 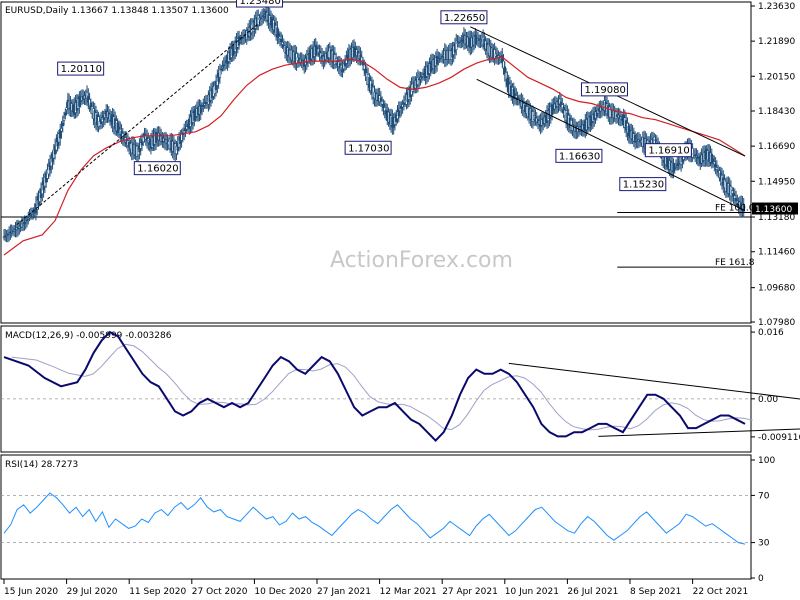 I want to click on level-text: 1.23480, so click(x=260, y=3).